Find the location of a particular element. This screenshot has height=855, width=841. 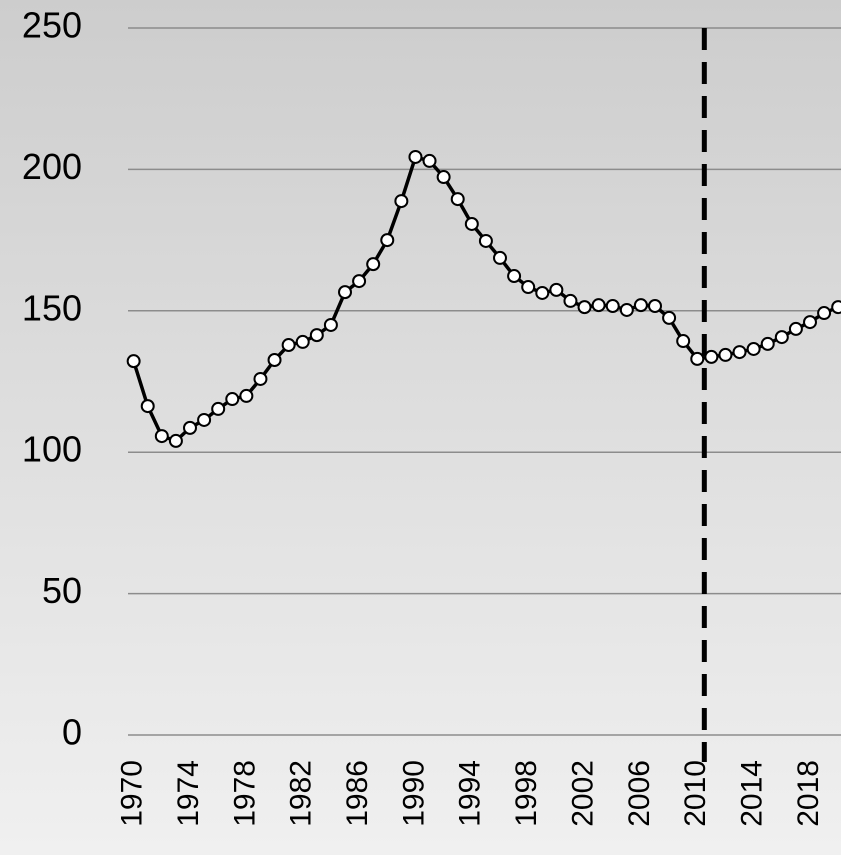

y-tick-label: 0 is located at coordinates (72, 732).